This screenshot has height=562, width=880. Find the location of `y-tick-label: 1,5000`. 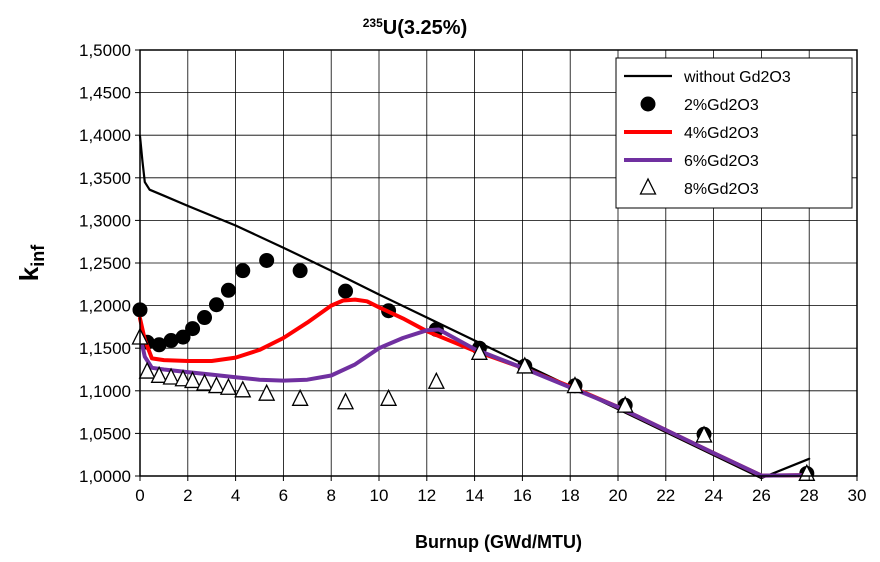

y-tick-label: 1,5000 is located at coordinates (105, 50).